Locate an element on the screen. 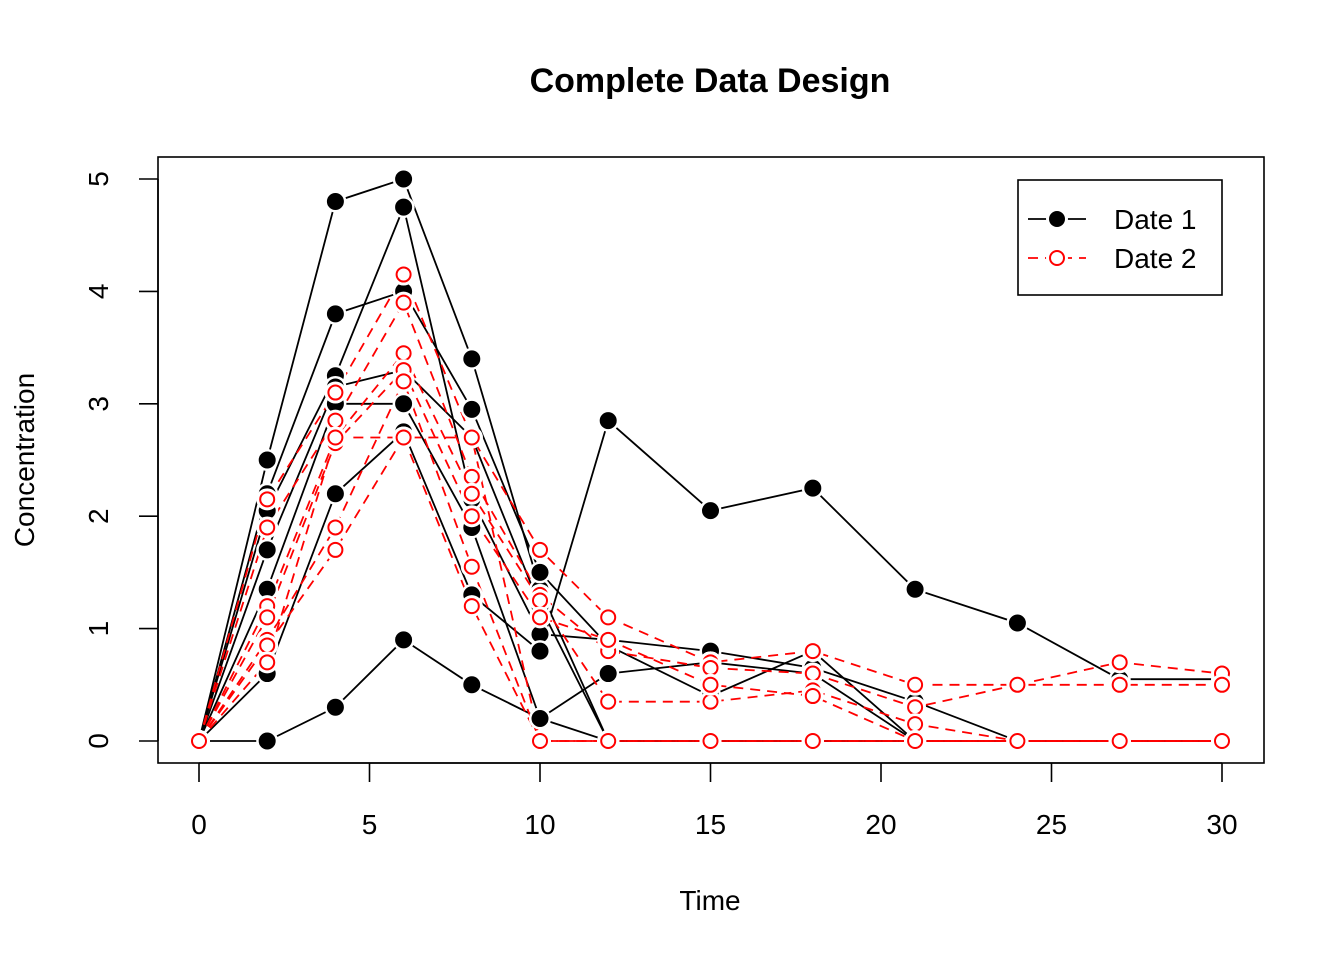 This screenshot has height=960, width=1344. x-tick-label: 0 is located at coordinates (199, 824).